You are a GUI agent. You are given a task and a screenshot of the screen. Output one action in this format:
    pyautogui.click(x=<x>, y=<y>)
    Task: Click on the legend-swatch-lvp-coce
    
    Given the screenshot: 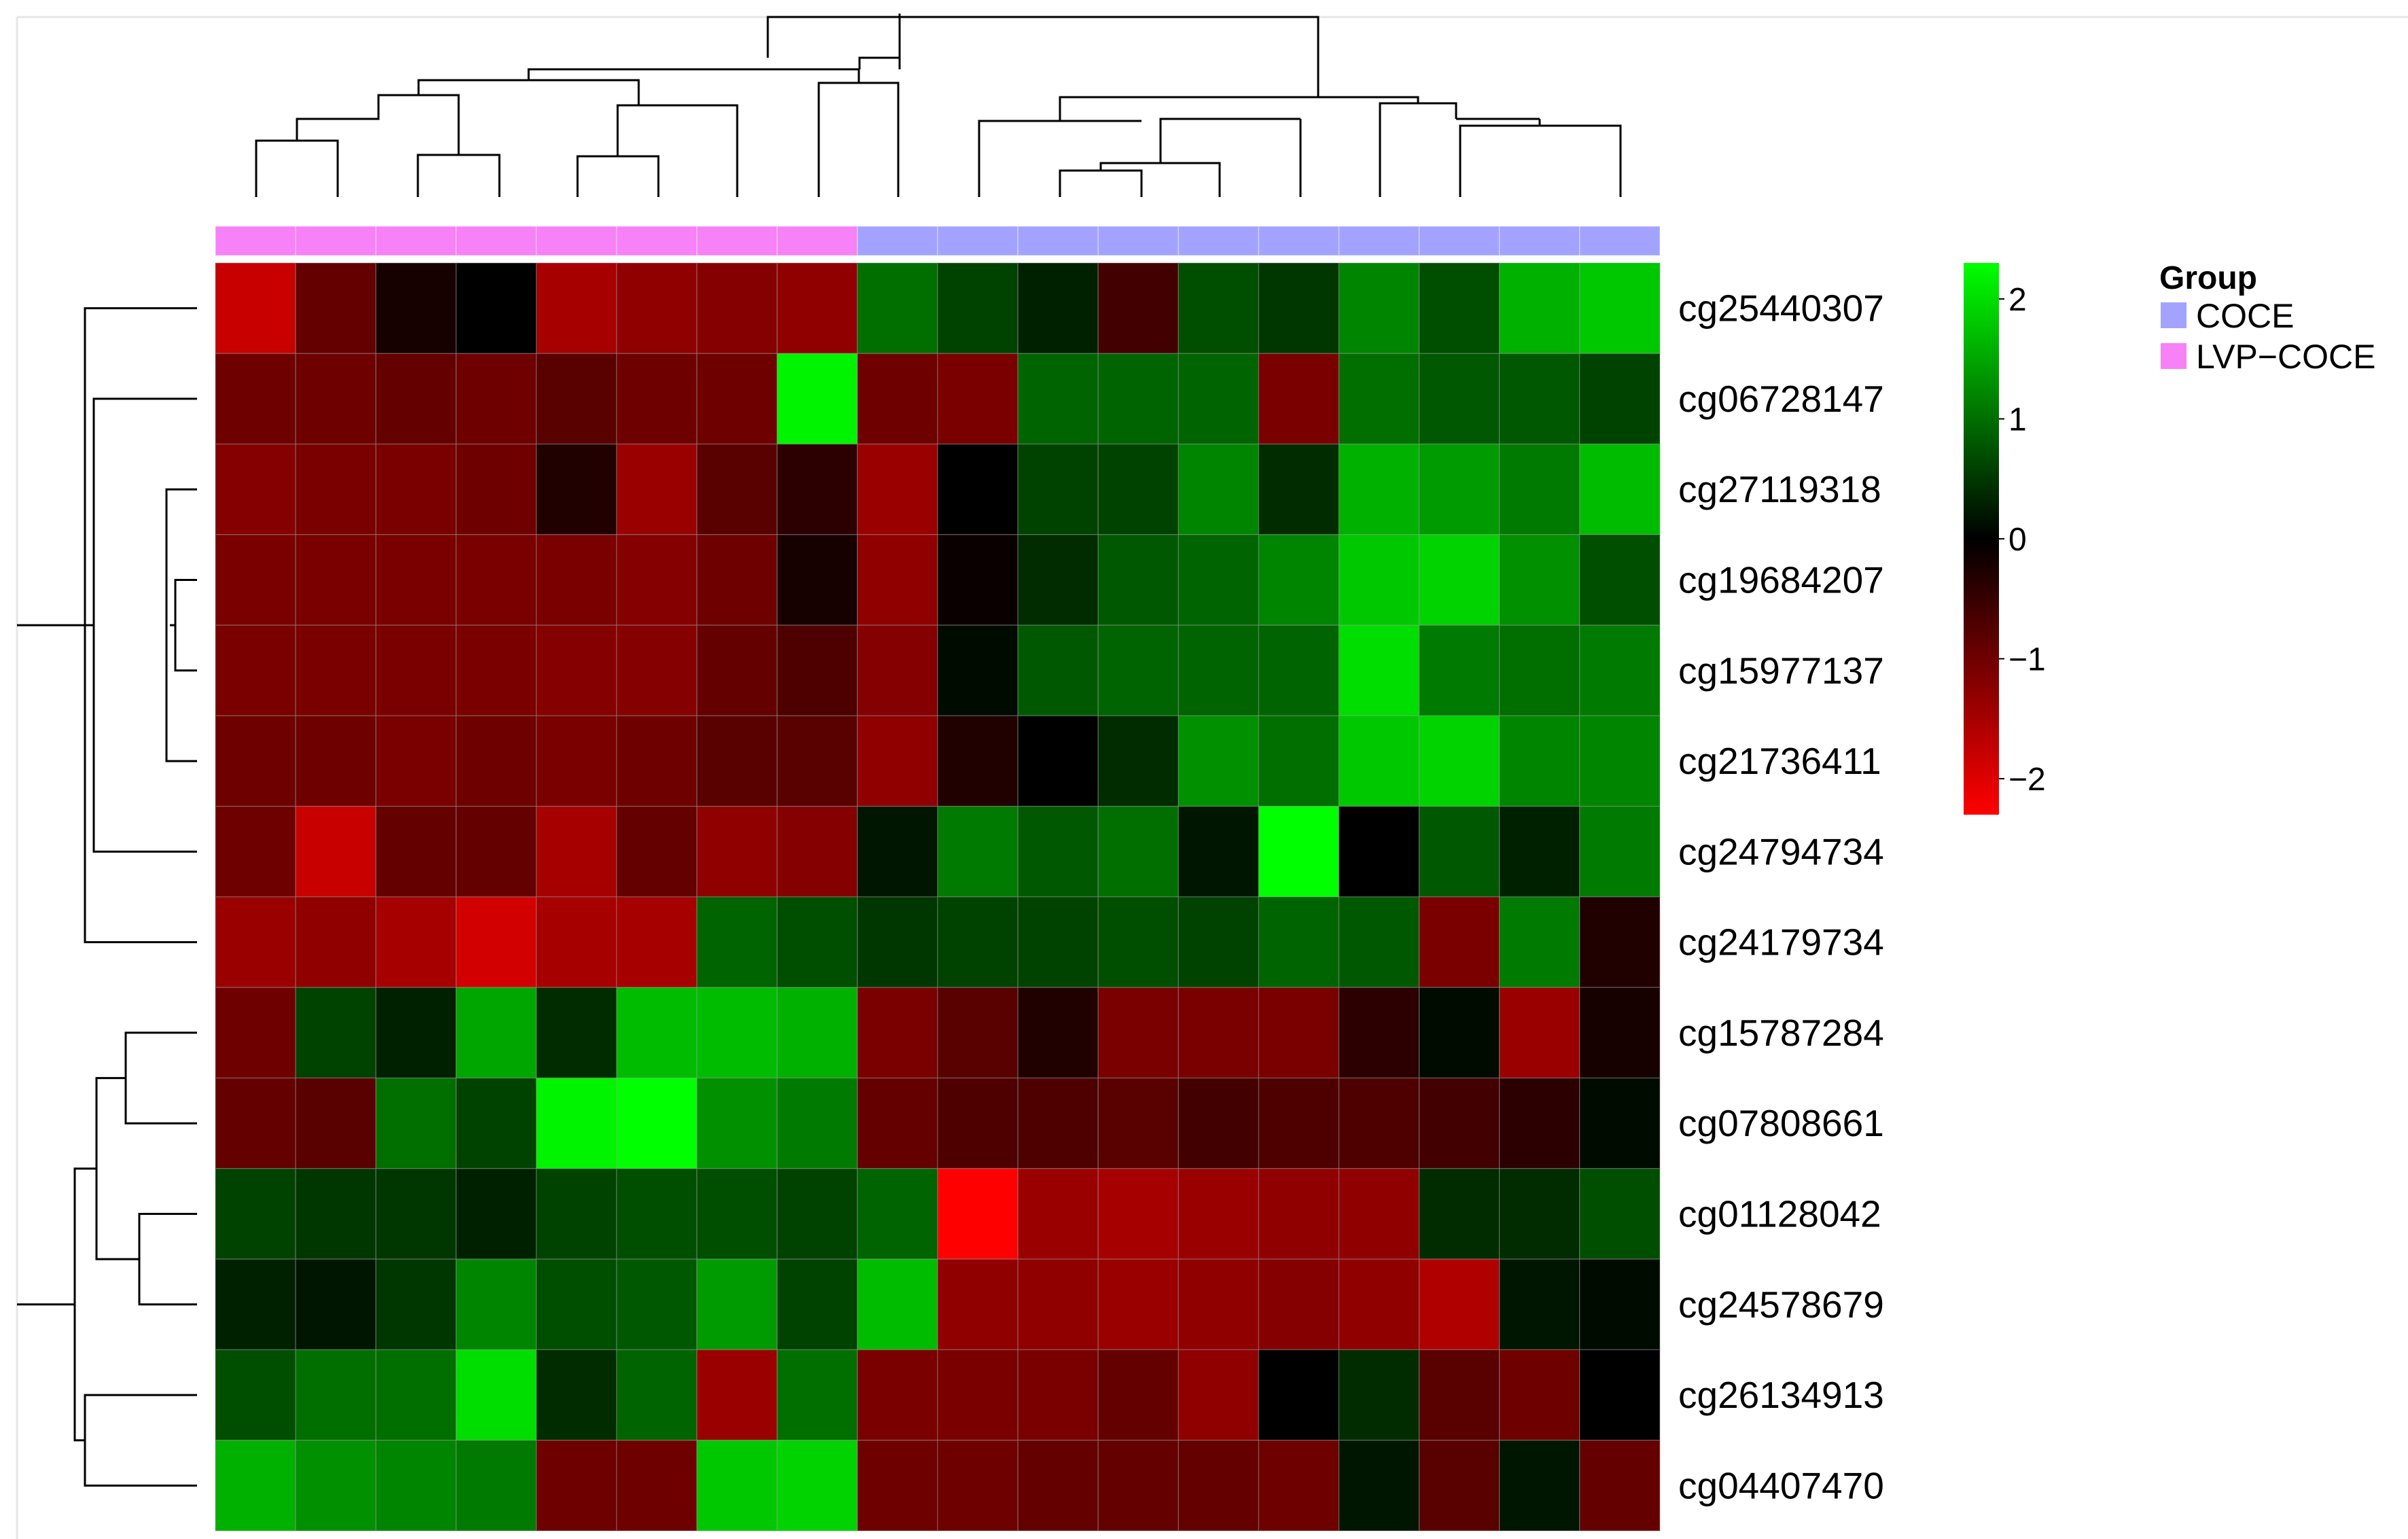 What is the action you would take?
    pyautogui.click(x=2173, y=356)
    